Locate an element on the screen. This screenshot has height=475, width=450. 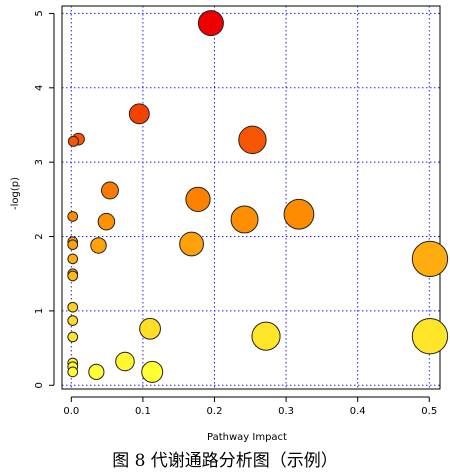
x-tick-label: 0.2 is located at coordinates (215, 411).